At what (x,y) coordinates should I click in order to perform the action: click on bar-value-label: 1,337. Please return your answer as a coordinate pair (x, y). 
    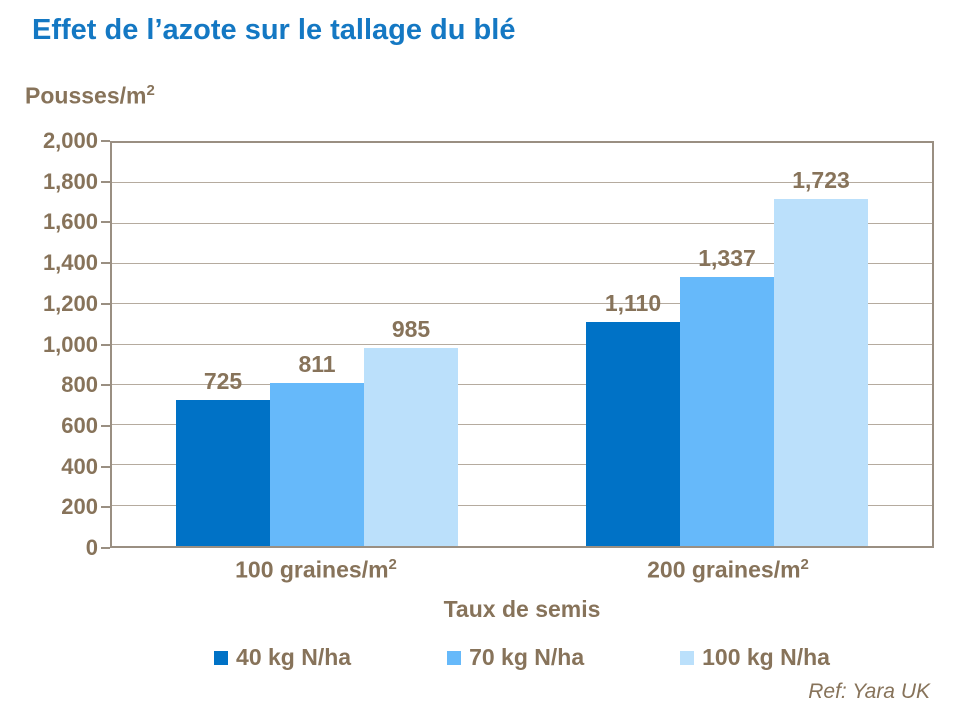
    Looking at the image, I should click on (727, 257).